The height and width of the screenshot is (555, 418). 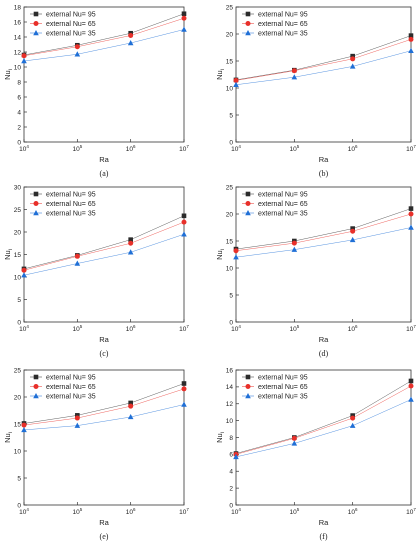 I want to click on panel-caption: (d), so click(x=324, y=353).